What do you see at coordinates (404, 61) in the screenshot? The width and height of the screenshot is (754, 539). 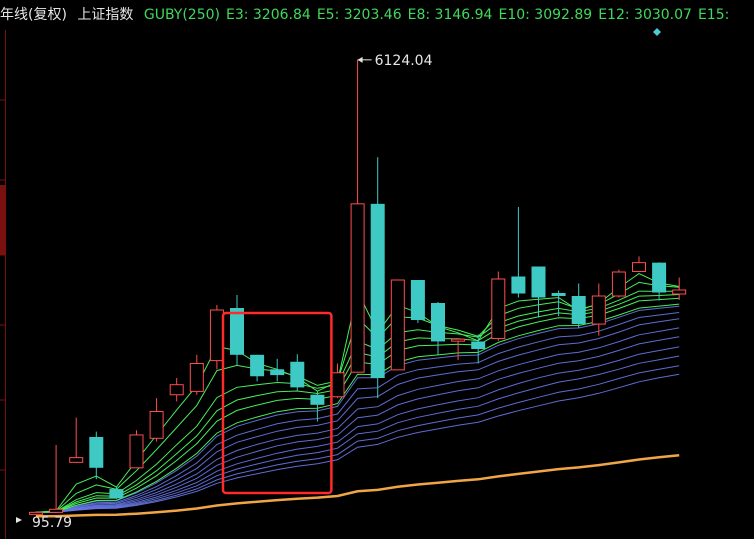 I see `high-value-label: 6124.04` at bounding box center [404, 61].